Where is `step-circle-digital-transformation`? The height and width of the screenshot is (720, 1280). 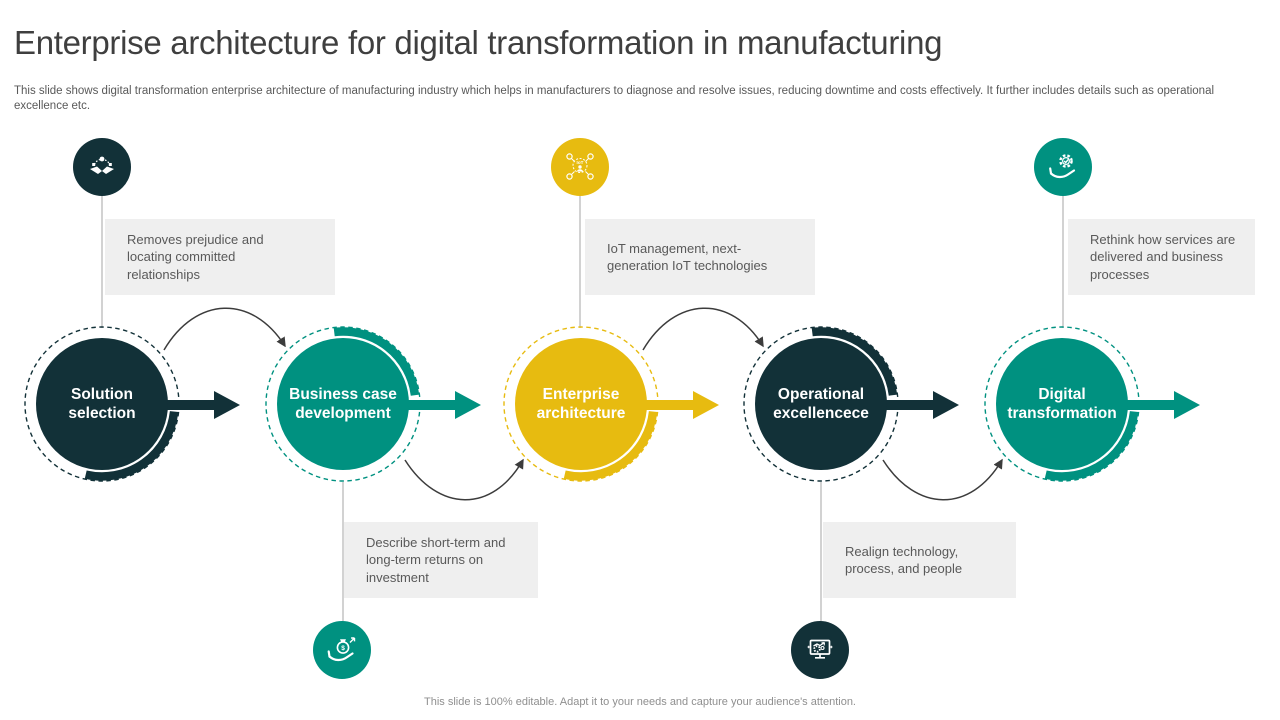 step-circle-digital-transformation is located at coordinates (1062, 404).